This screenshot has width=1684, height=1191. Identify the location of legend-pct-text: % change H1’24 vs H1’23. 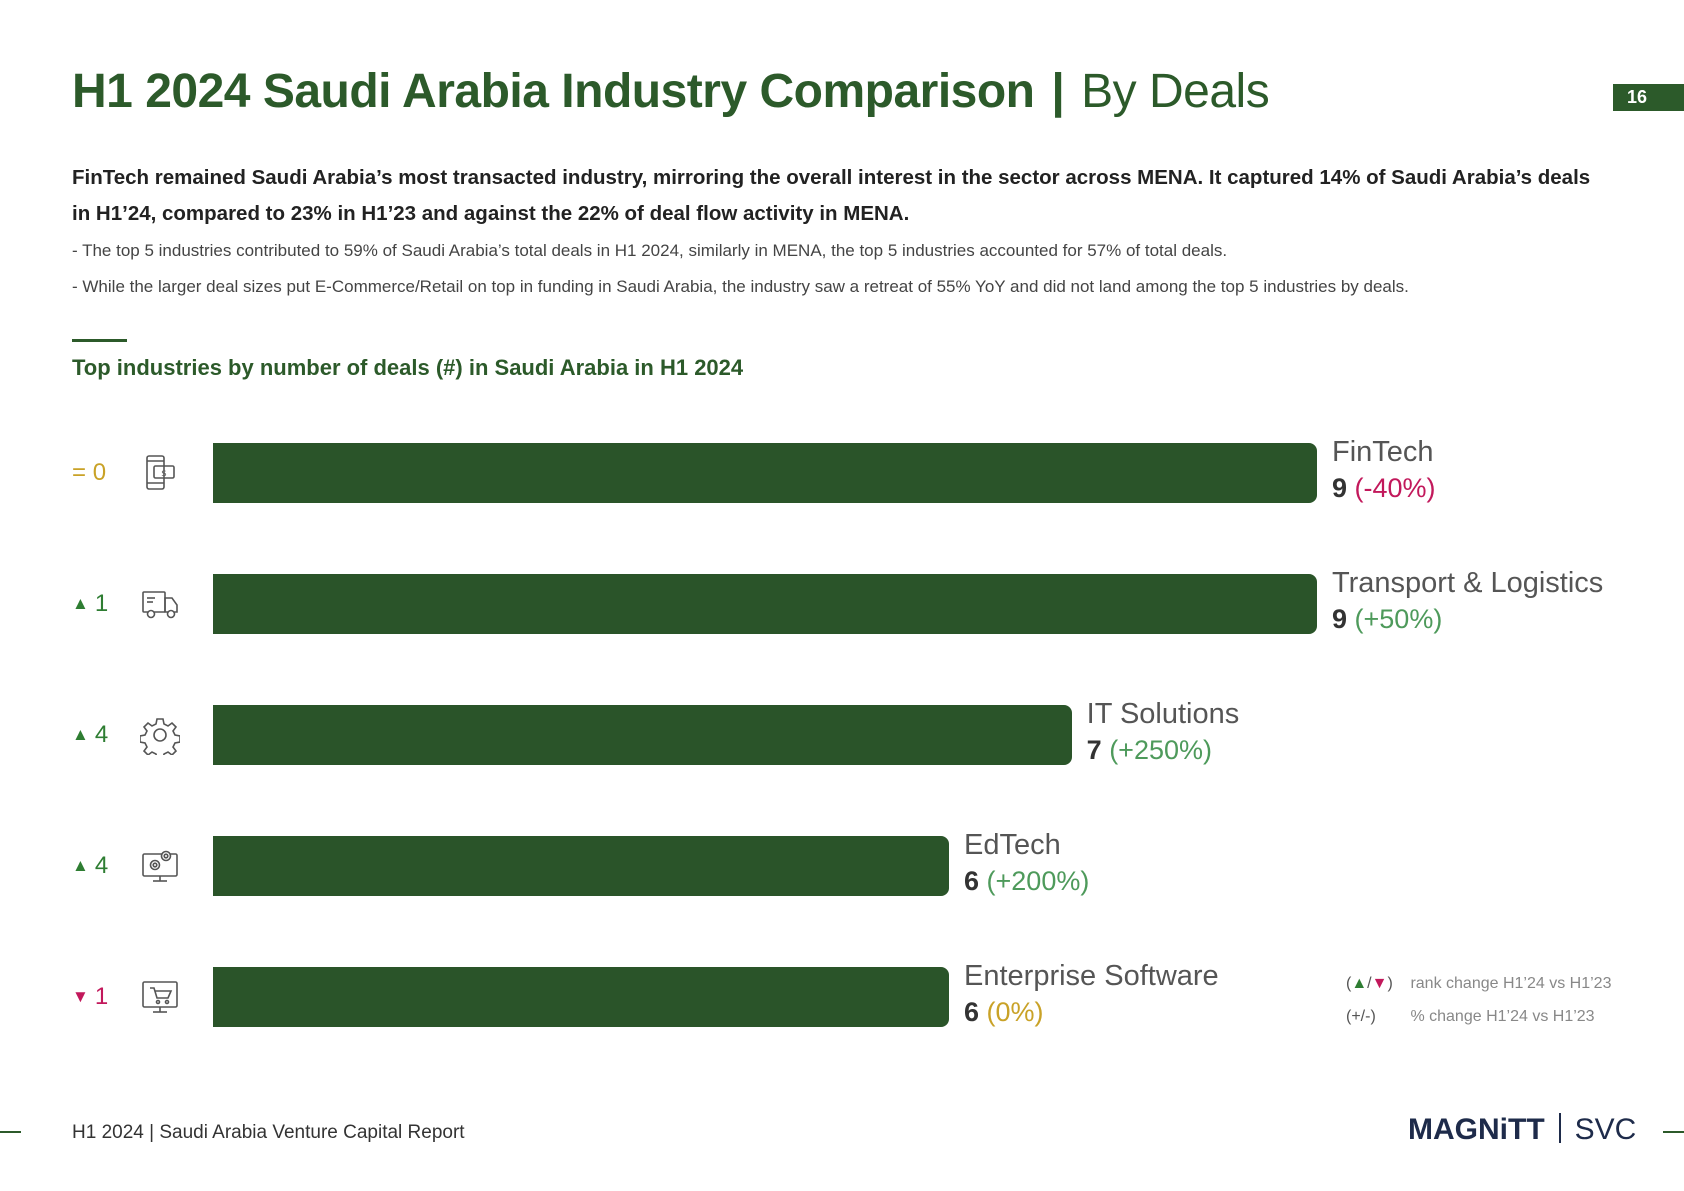
(1502, 1016).